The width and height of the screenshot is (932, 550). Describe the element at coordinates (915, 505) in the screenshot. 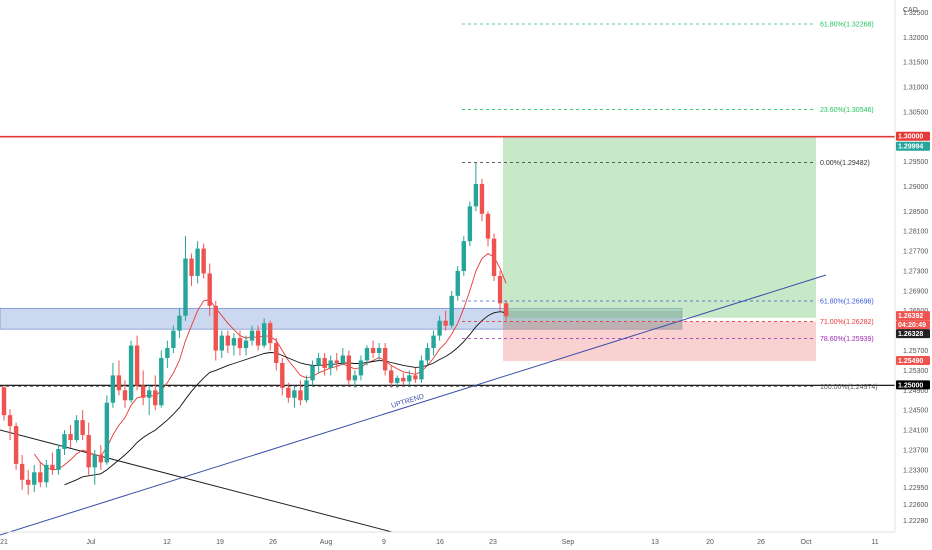

I see `y-tick-label: 1.22600` at that location.